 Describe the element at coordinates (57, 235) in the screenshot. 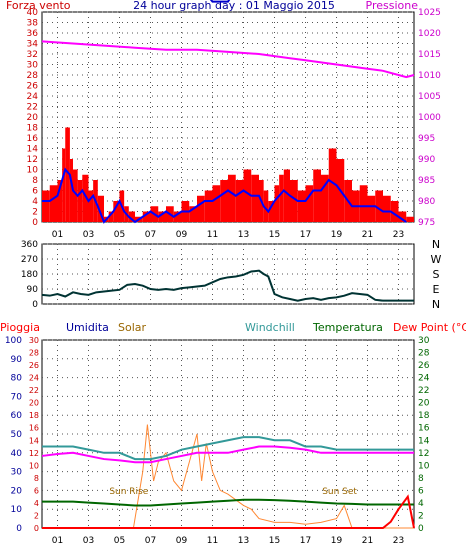

I see `x-tick-label: 01` at that location.